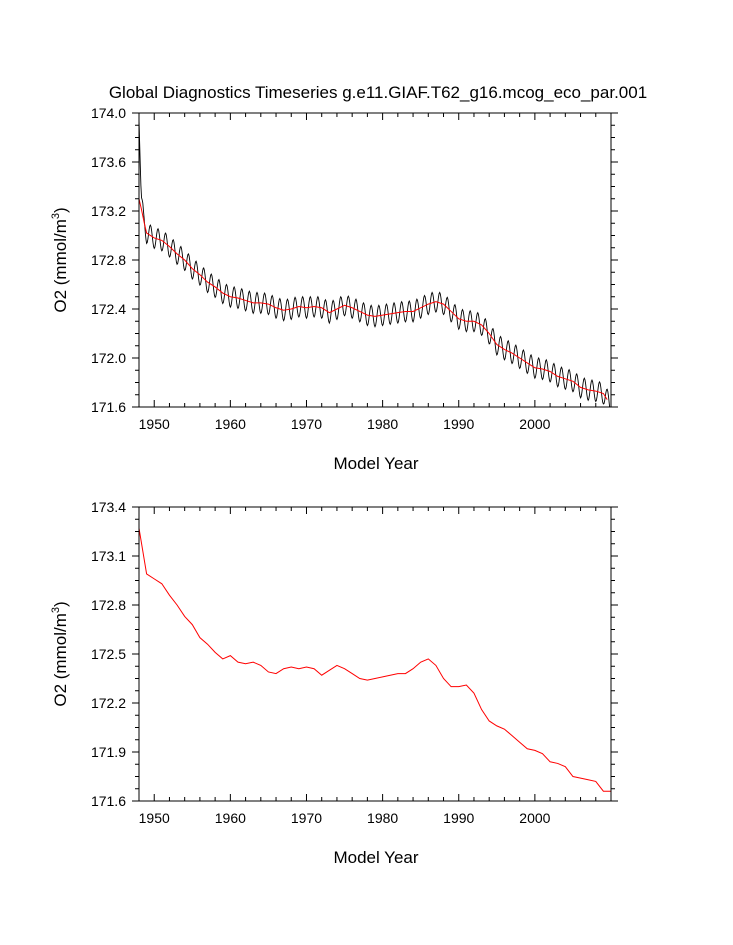 The image size is (733, 945). I want to click on bottom-x-tick-label: 1950, so click(154, 818).